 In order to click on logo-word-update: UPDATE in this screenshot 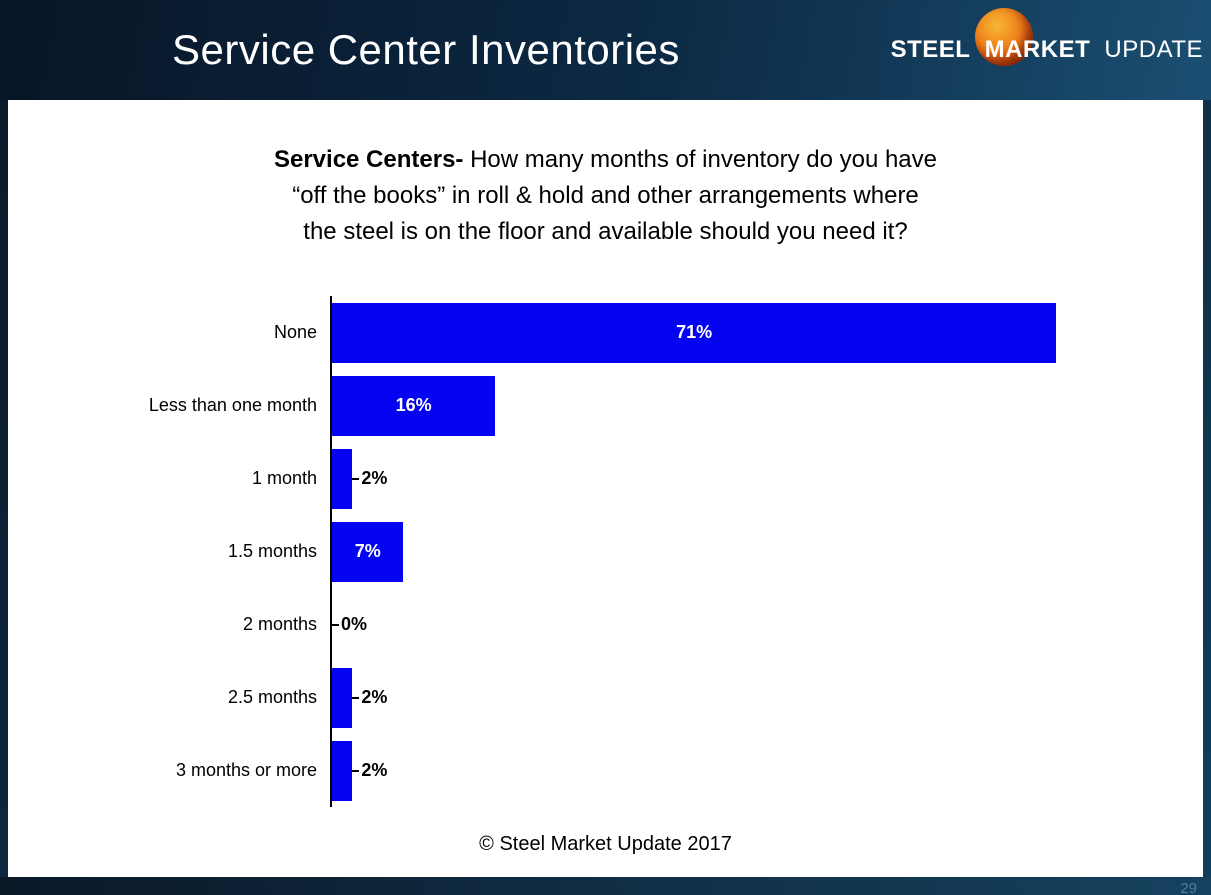, I will do `click(1153, 49)`.